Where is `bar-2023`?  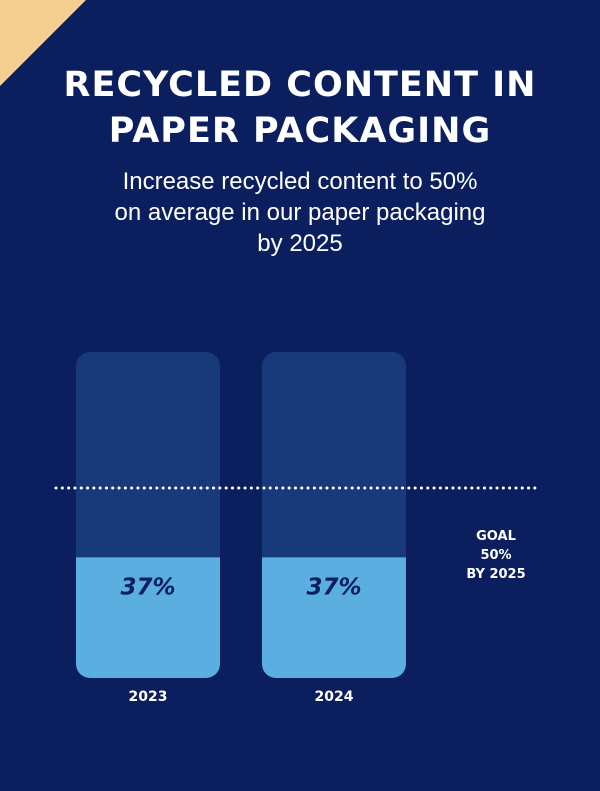
bar-2023 is located at coordinates (148, 617).